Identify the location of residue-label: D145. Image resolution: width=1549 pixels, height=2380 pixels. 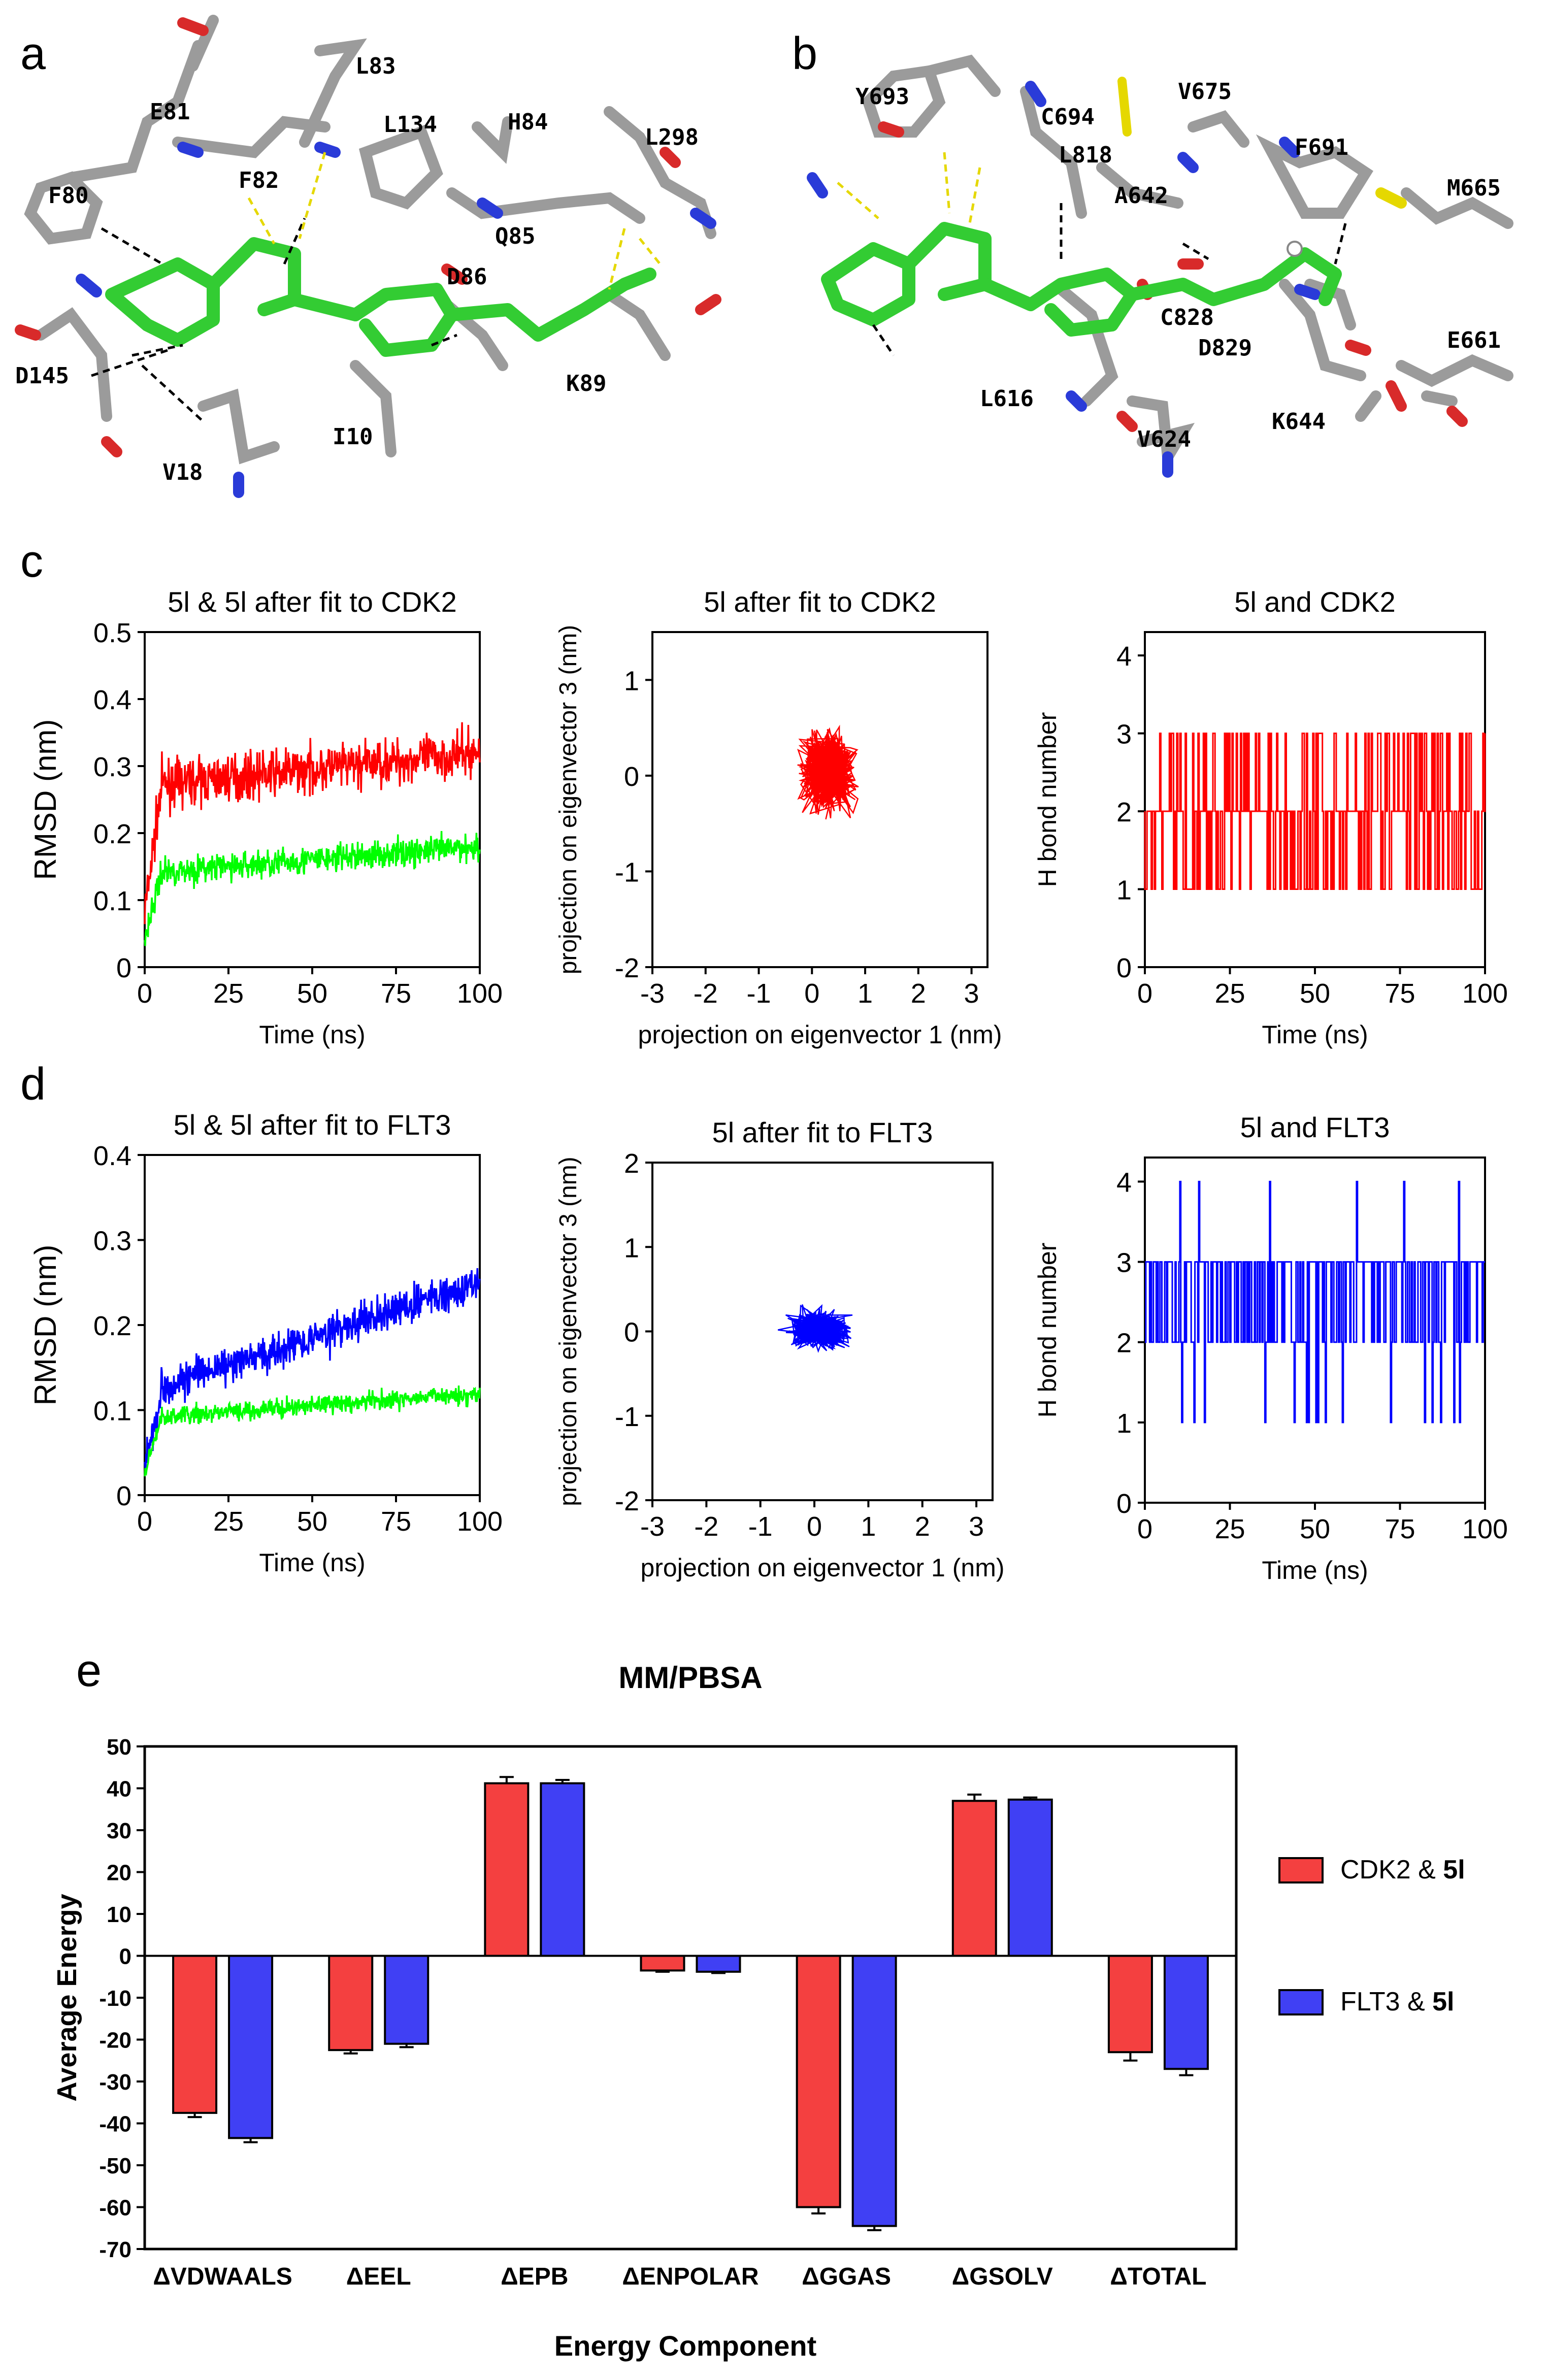
(42, 376).